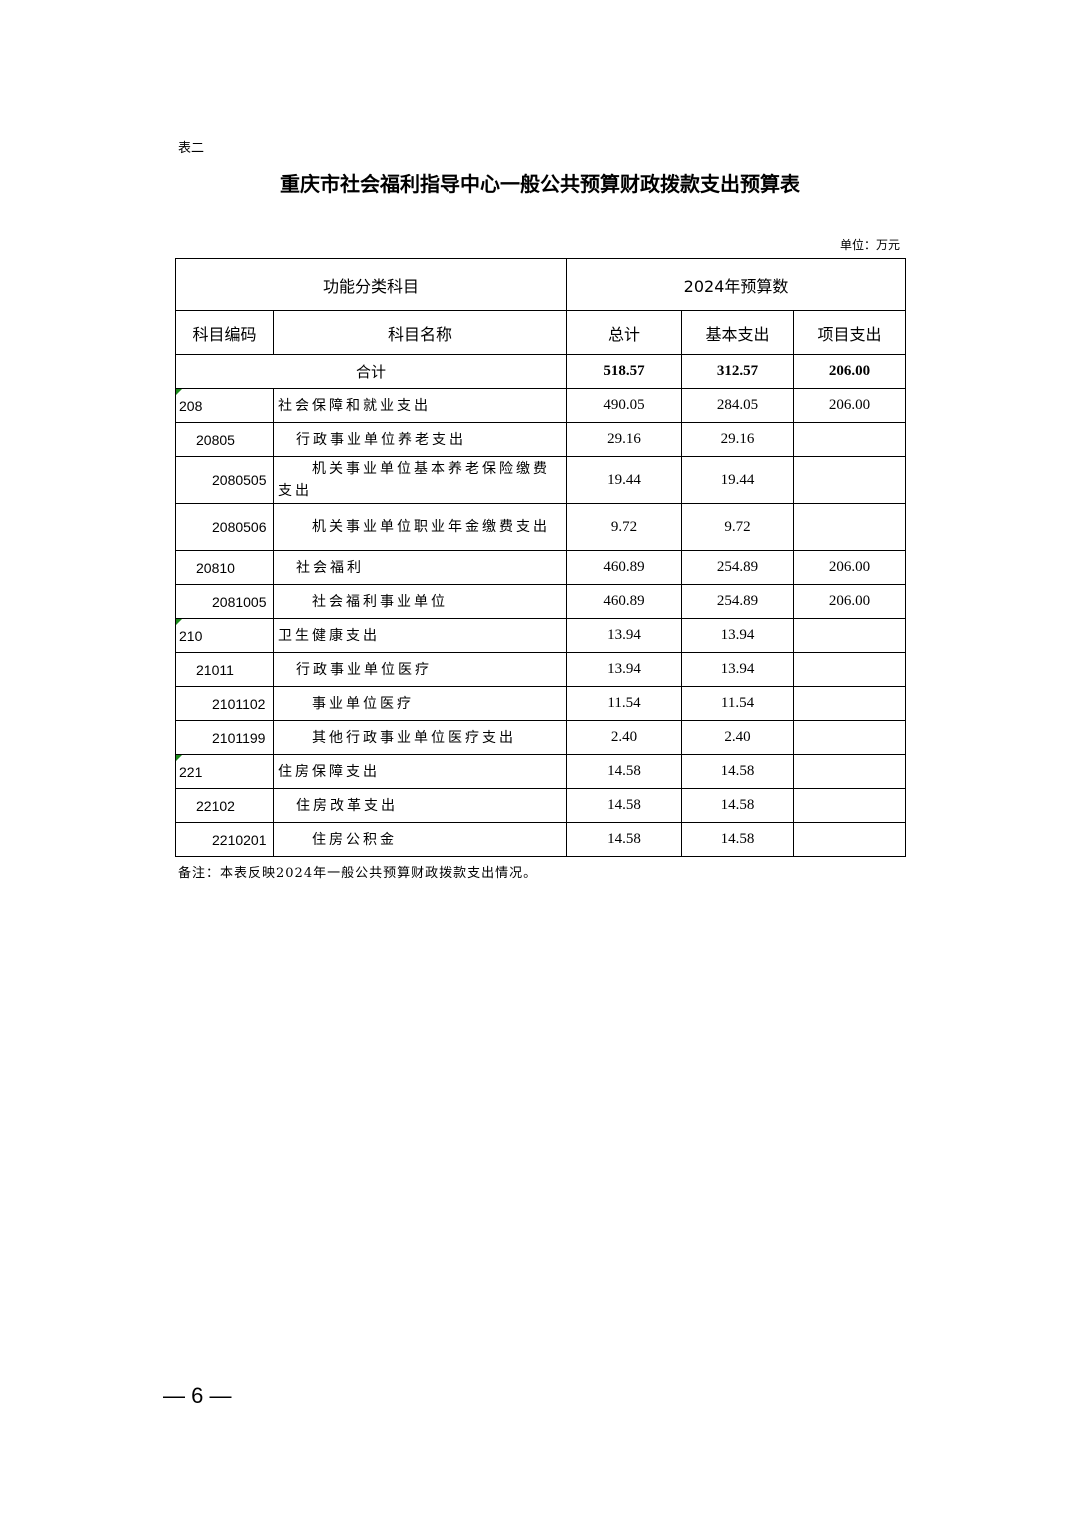 This screenshot has width=1074, height=1520. I want to click on code-cell: 20805, so click(224, 439).